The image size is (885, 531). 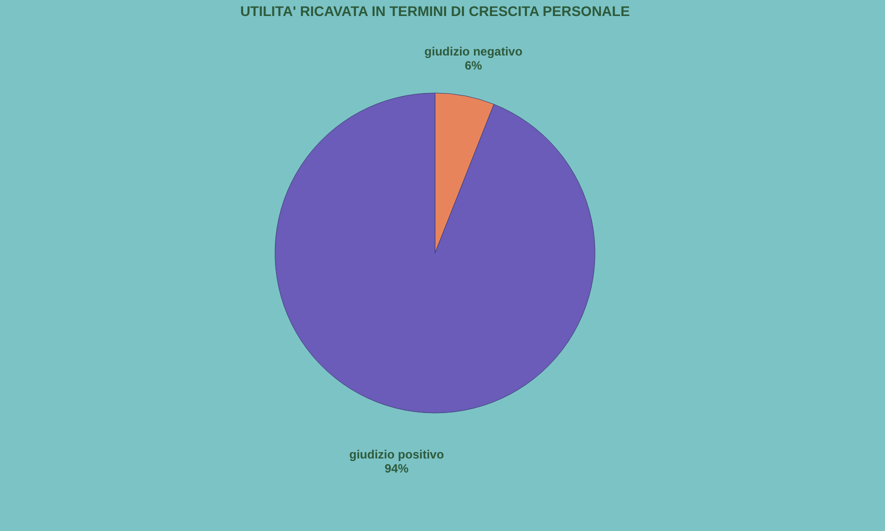 I want to click on data-label: 6%, so click(x=473, y=65).